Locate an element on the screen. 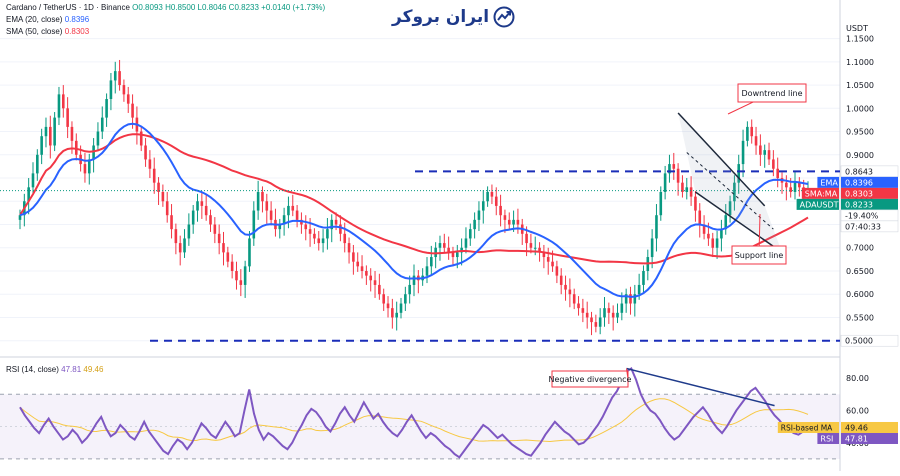  price-tick-label: 0.9500 is located at coordinates (860, 132).